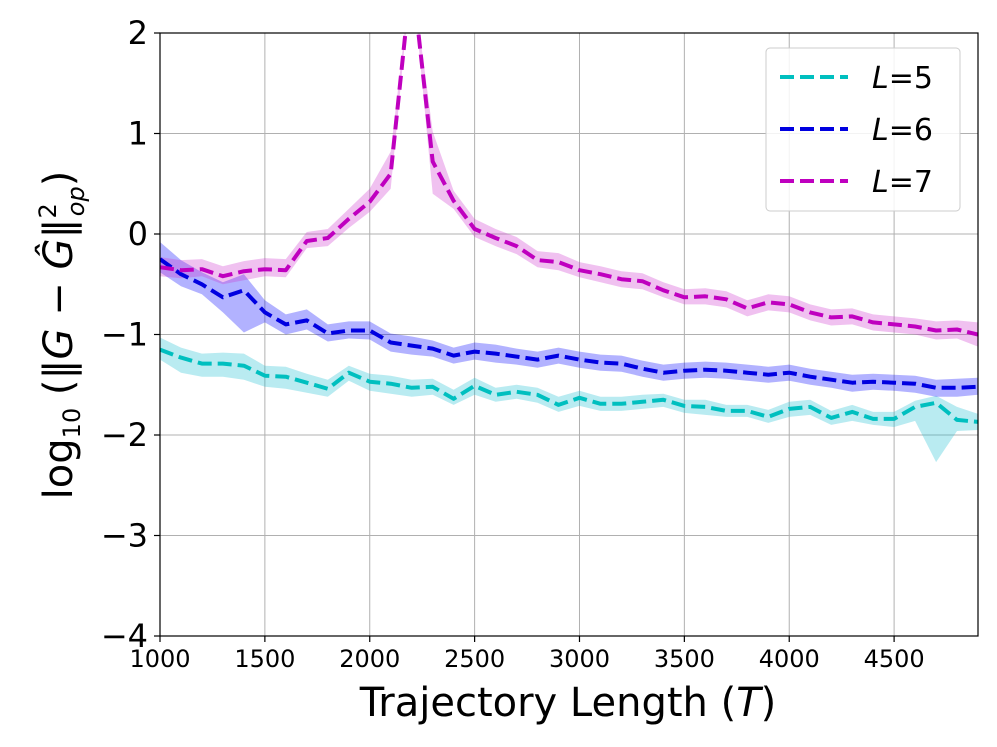  I want to click on legend-label-l-6: L=6, so click(902, 130).